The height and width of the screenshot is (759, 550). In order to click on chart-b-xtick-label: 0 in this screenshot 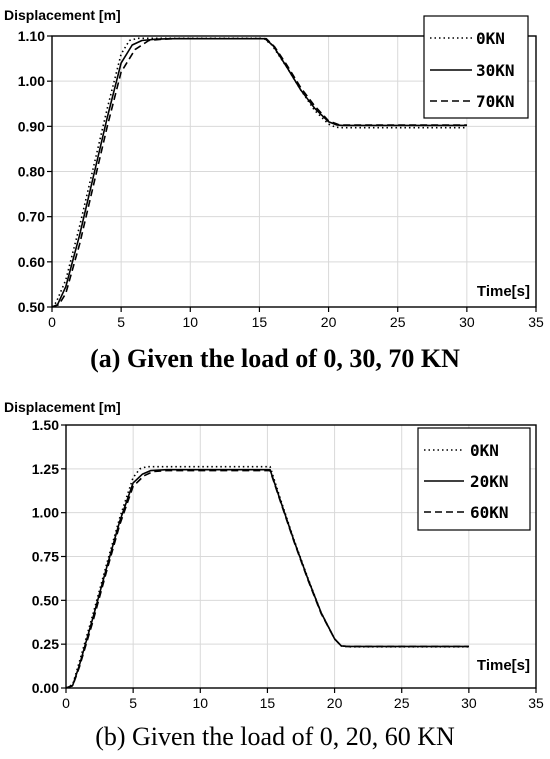, I will do `click(66, 703)`.